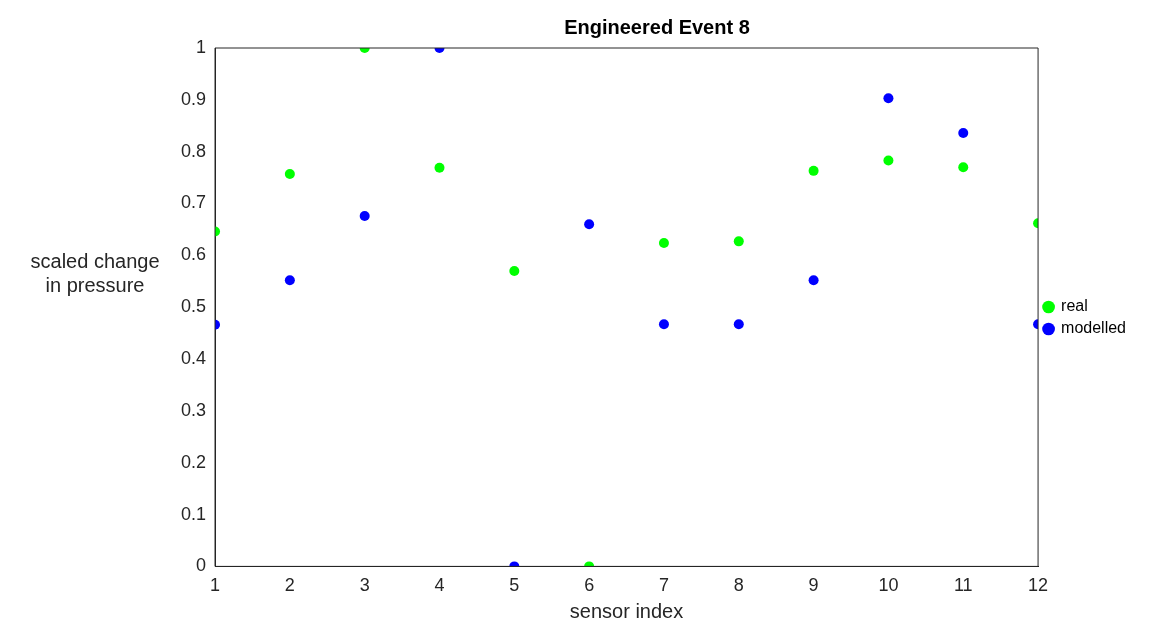  I want to click on y-tick-label: 0.3, so click(193, 409).